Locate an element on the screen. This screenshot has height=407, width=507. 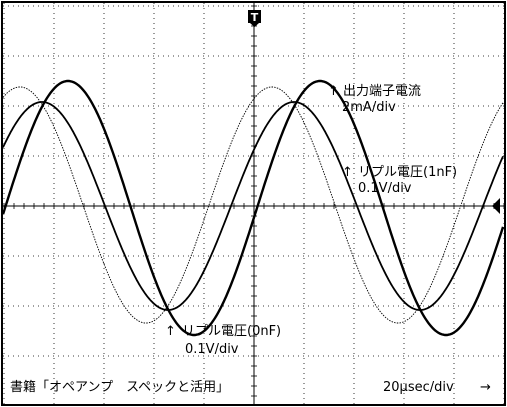
svg-text: T is located at coordinates (255, 17).